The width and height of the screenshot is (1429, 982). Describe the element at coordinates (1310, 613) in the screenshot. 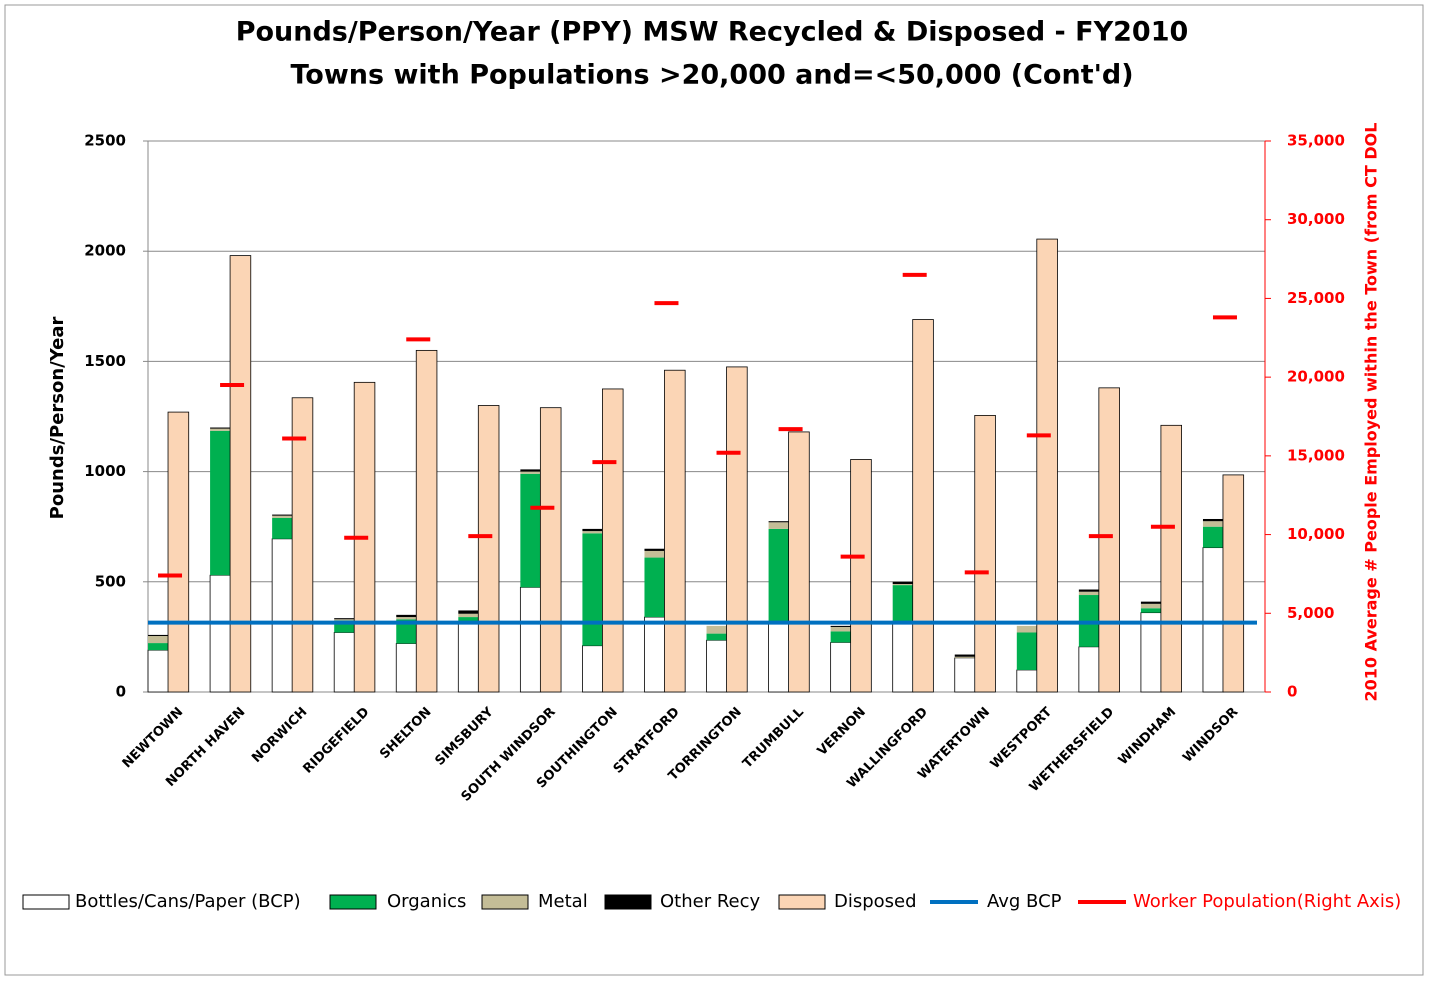

I see `y2-tick-label: 5,000` at that location.